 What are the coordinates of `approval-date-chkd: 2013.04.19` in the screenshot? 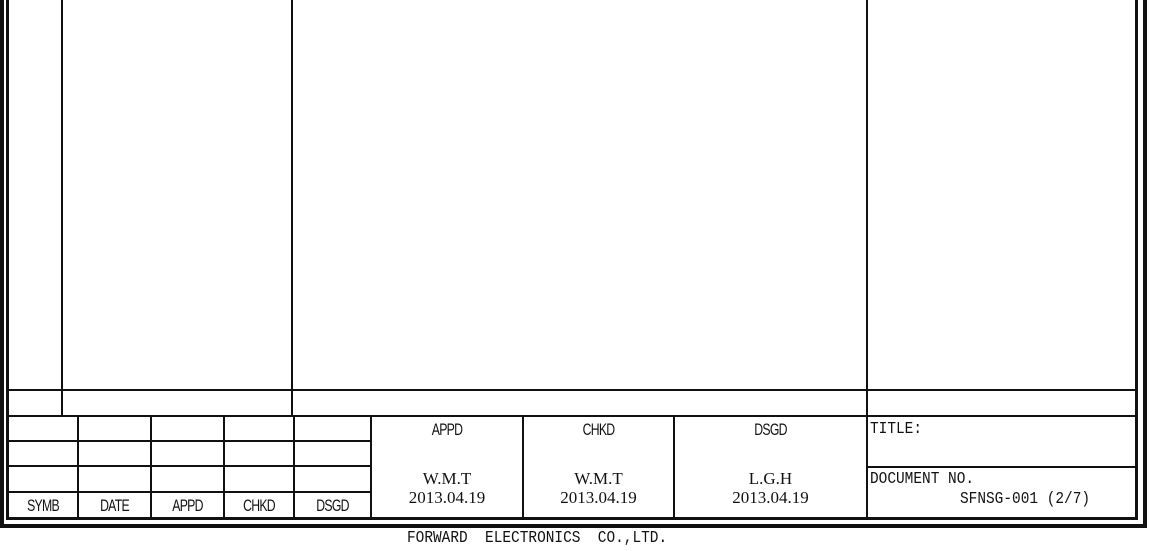 It's located at (598, 497).